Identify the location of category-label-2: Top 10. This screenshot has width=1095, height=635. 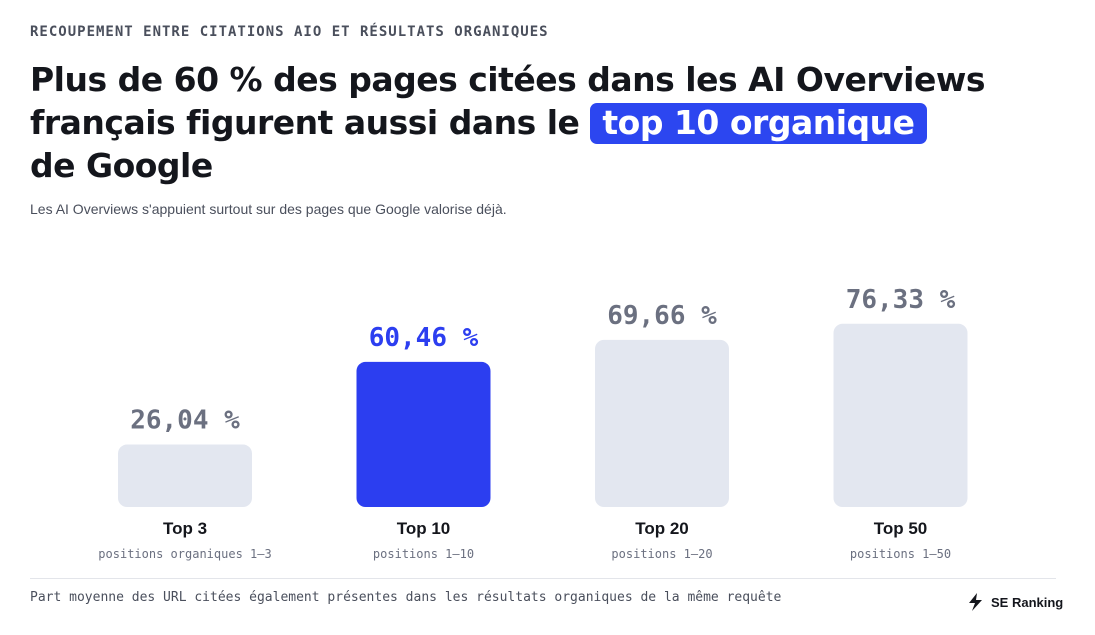
(424, 528).